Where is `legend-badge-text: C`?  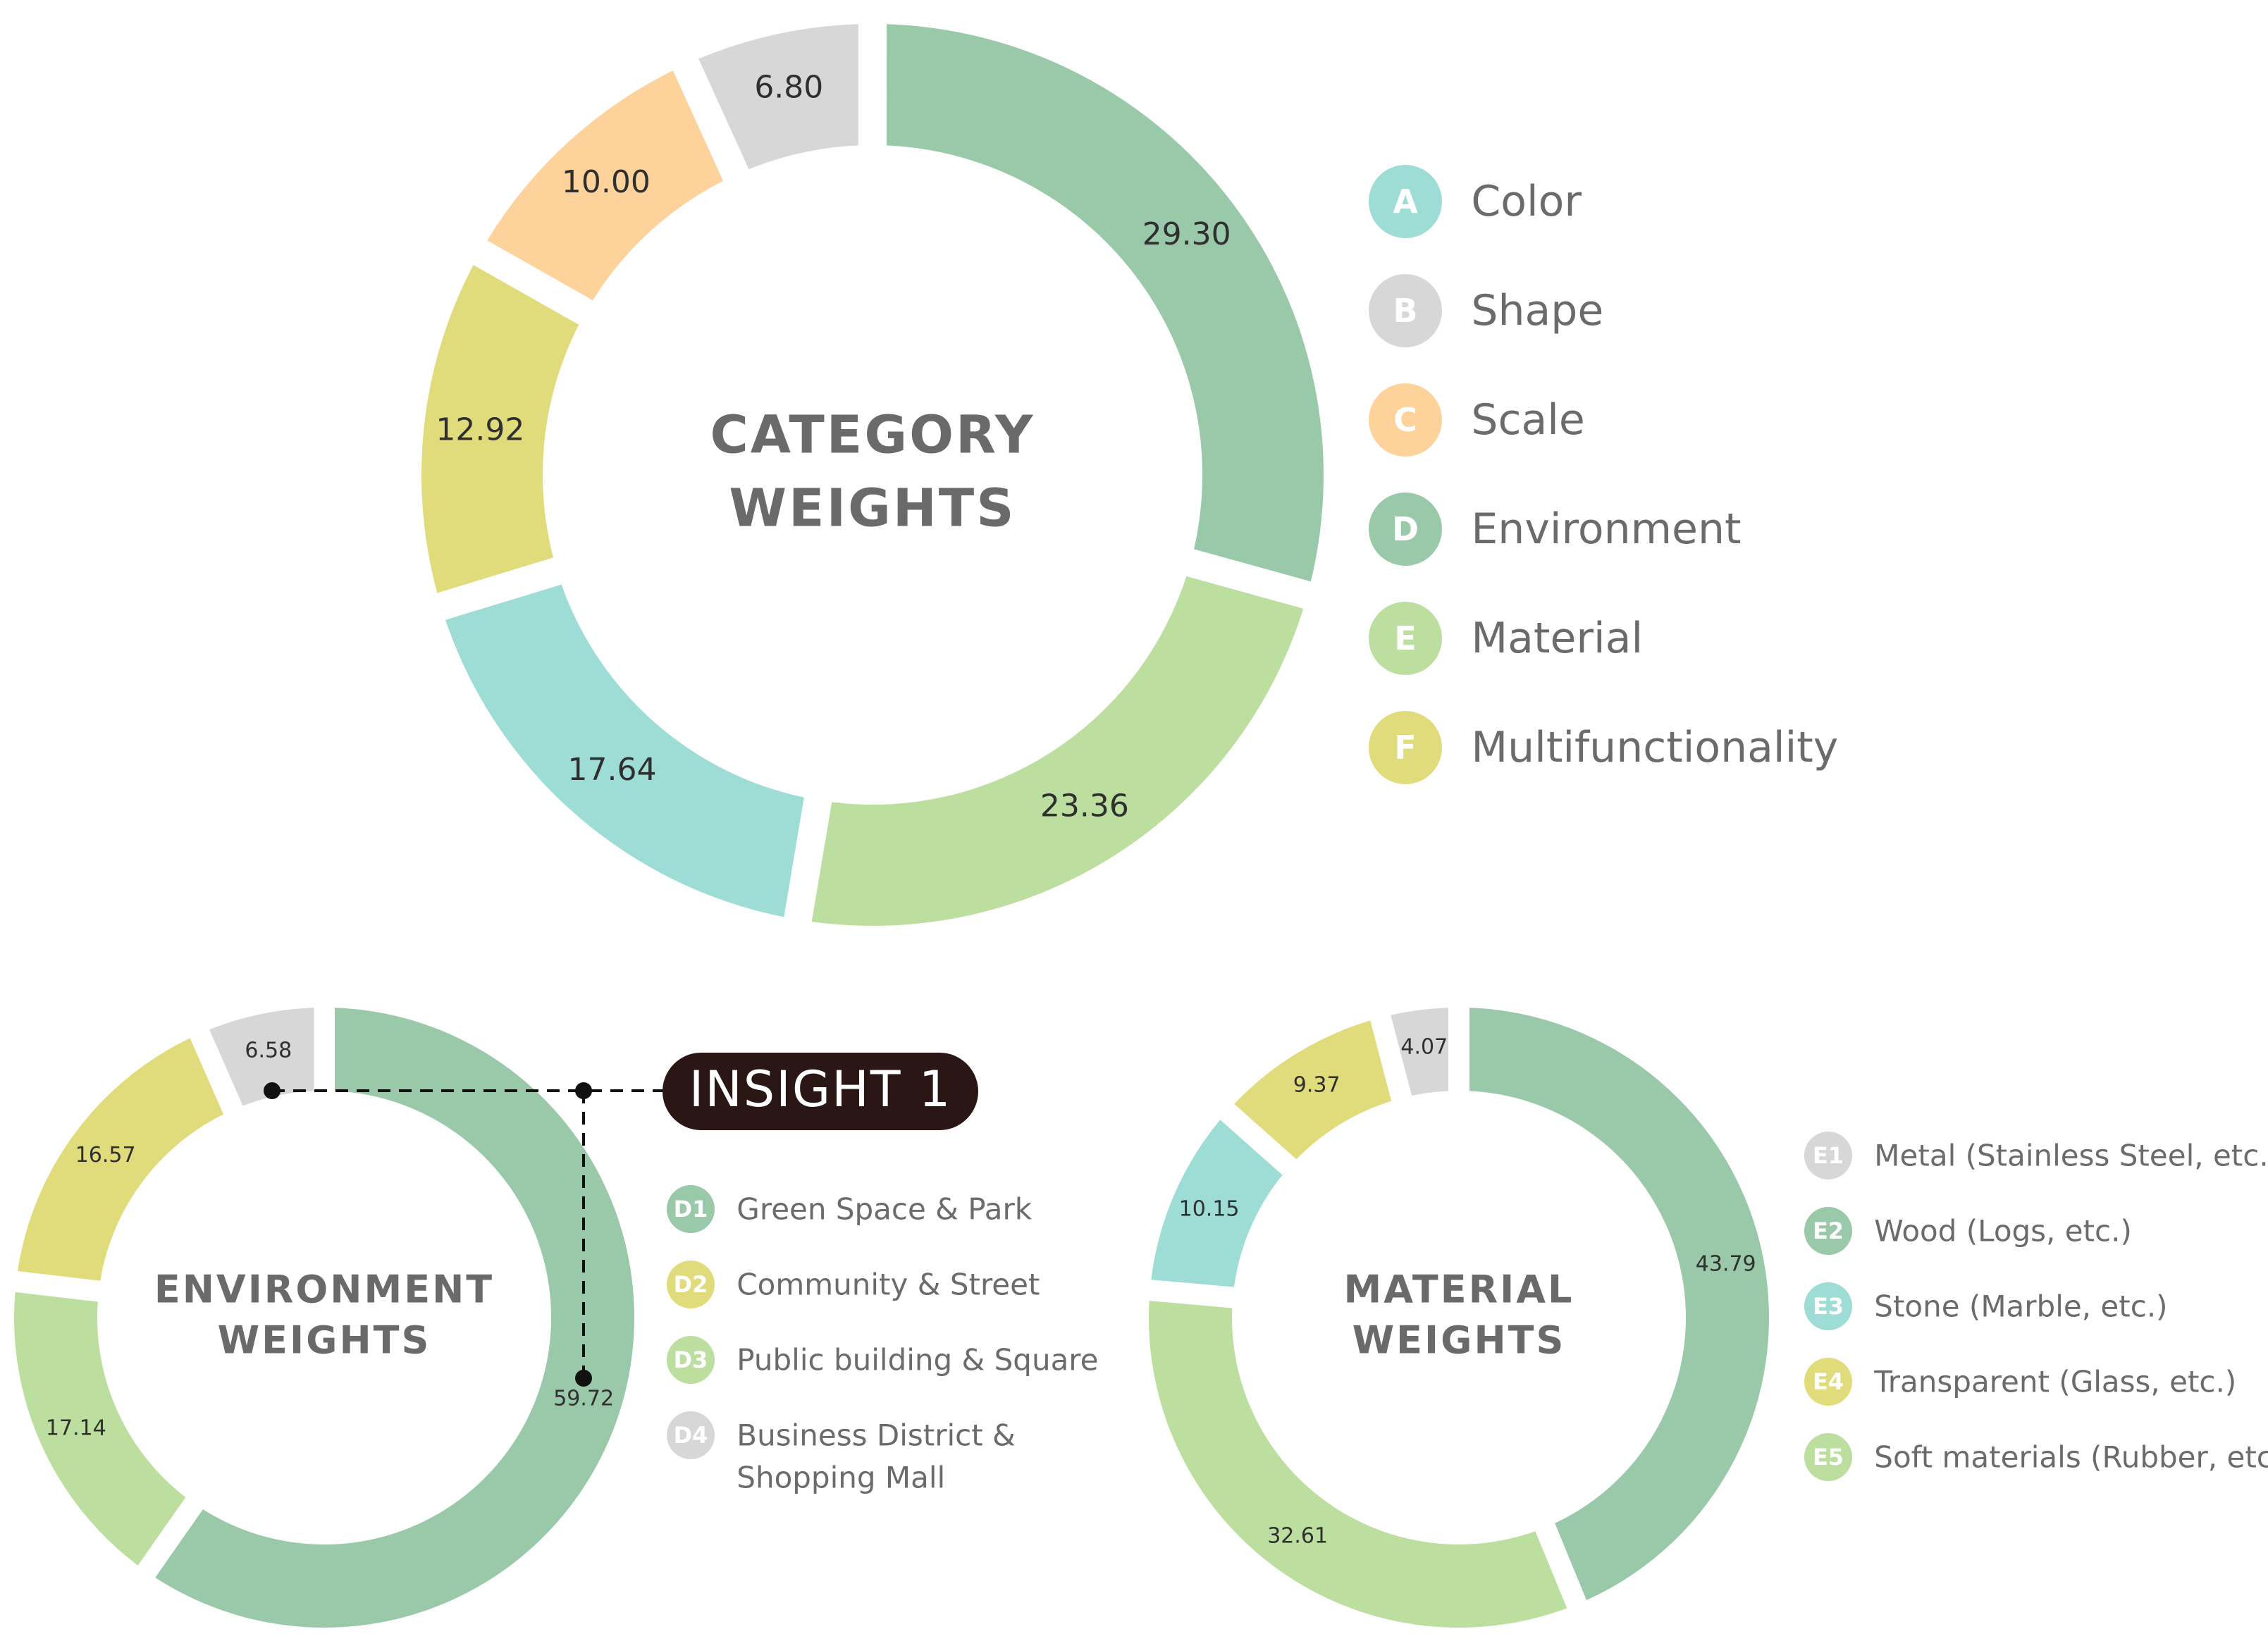
legend-badge-text: C is located at coordinates (1405, 420).